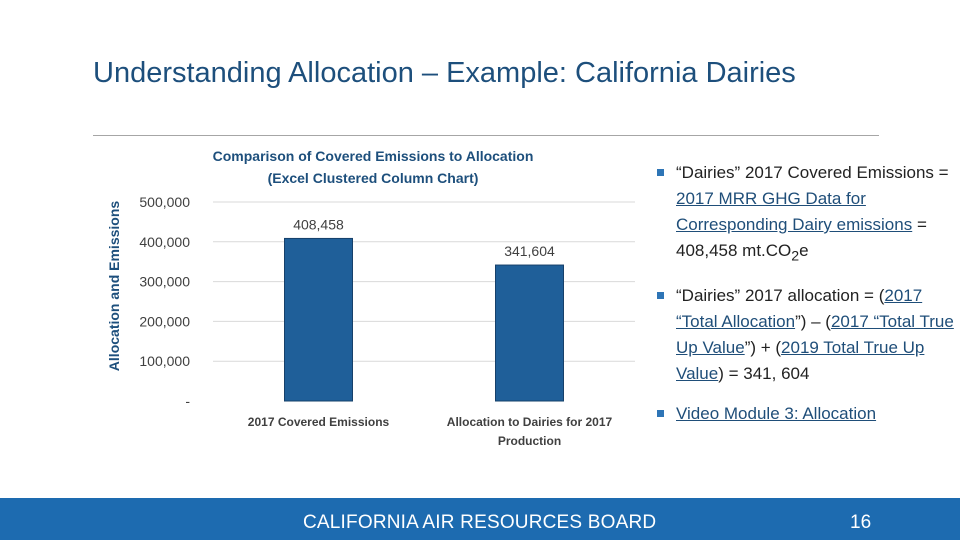 Image resolution: width=960 pixels, height=540 pixels. Describe the element at coordinates (795, 256) in the screenshot. I see `bullet1-subscript: 2` at that location.